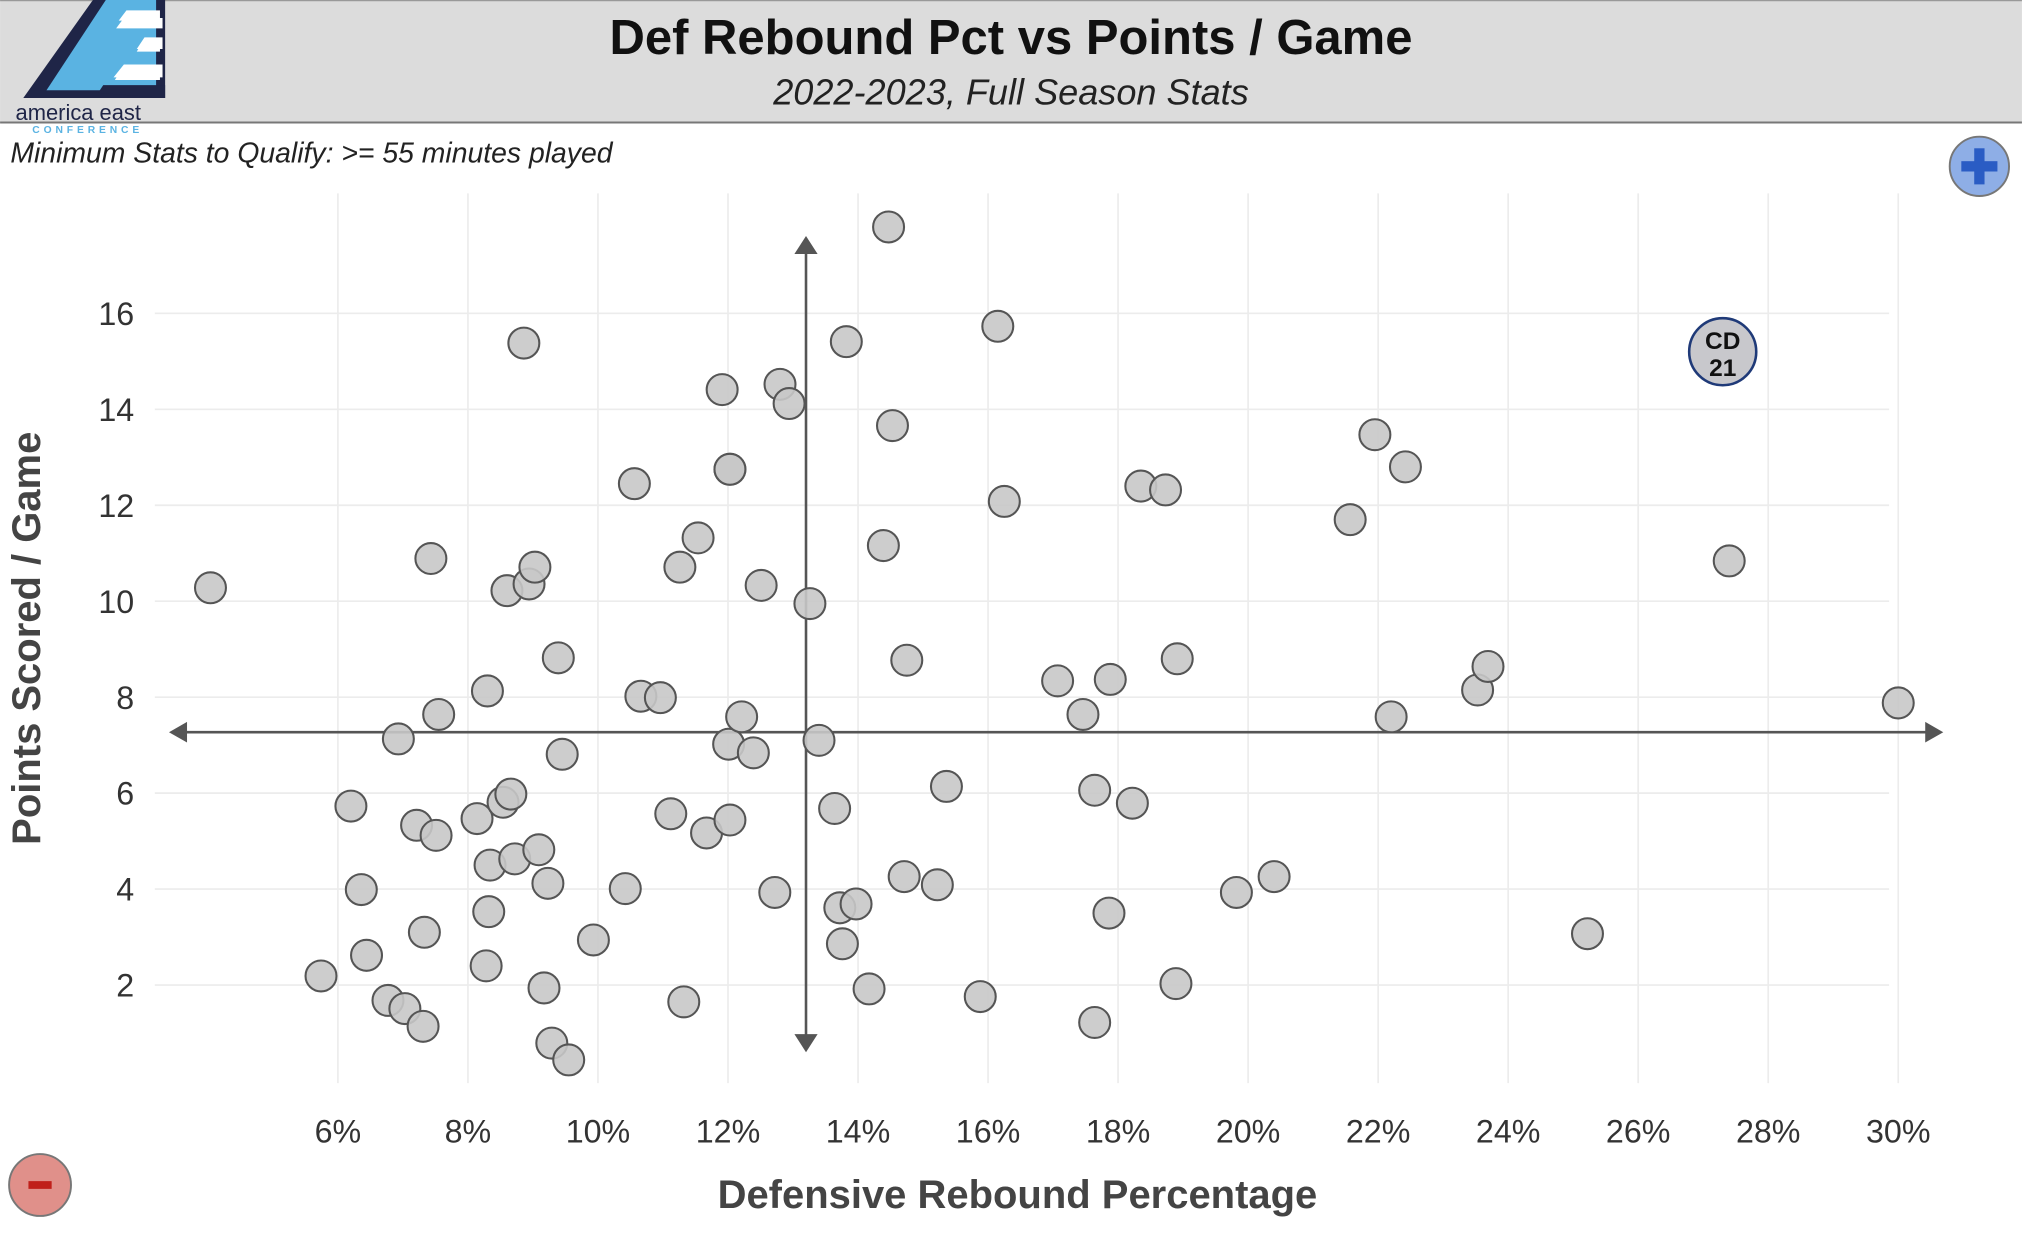  I want to click on y-tick-label: 6, so click(125, 794).